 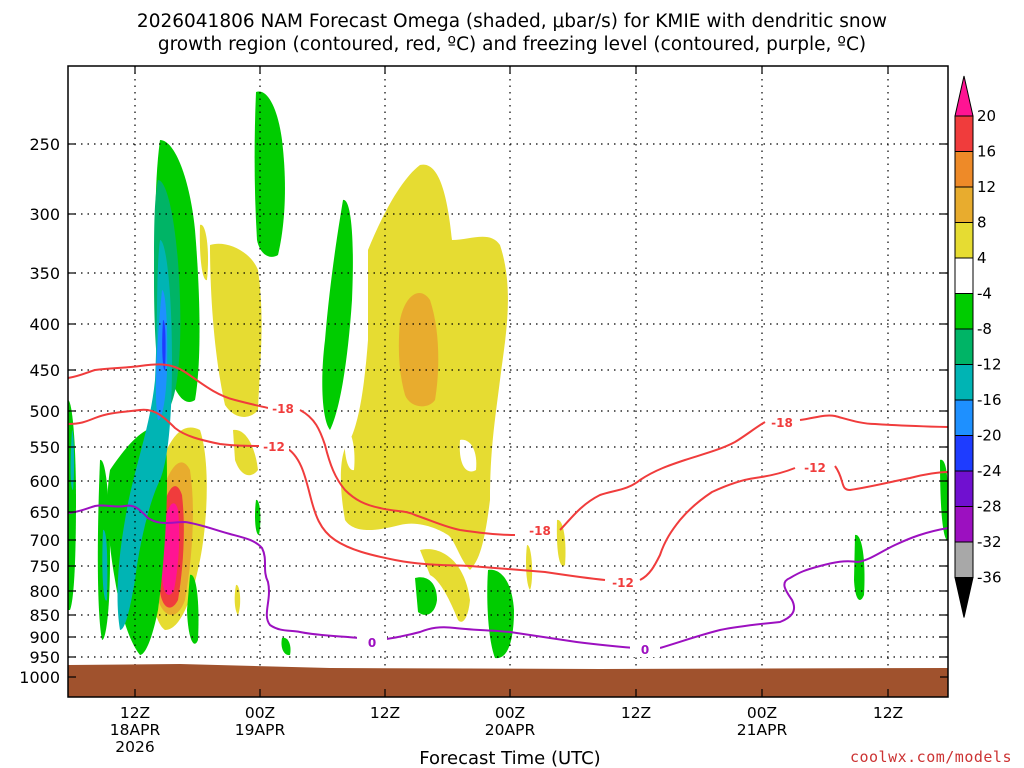 I want to click on y-tick-label: 750, so click(x=44, y=566).